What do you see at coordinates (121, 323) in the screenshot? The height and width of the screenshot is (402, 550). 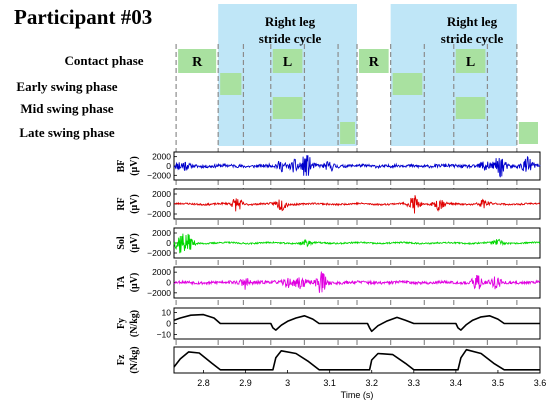 I see `series-name-fy: Fy` at bounding box center [121, 323].